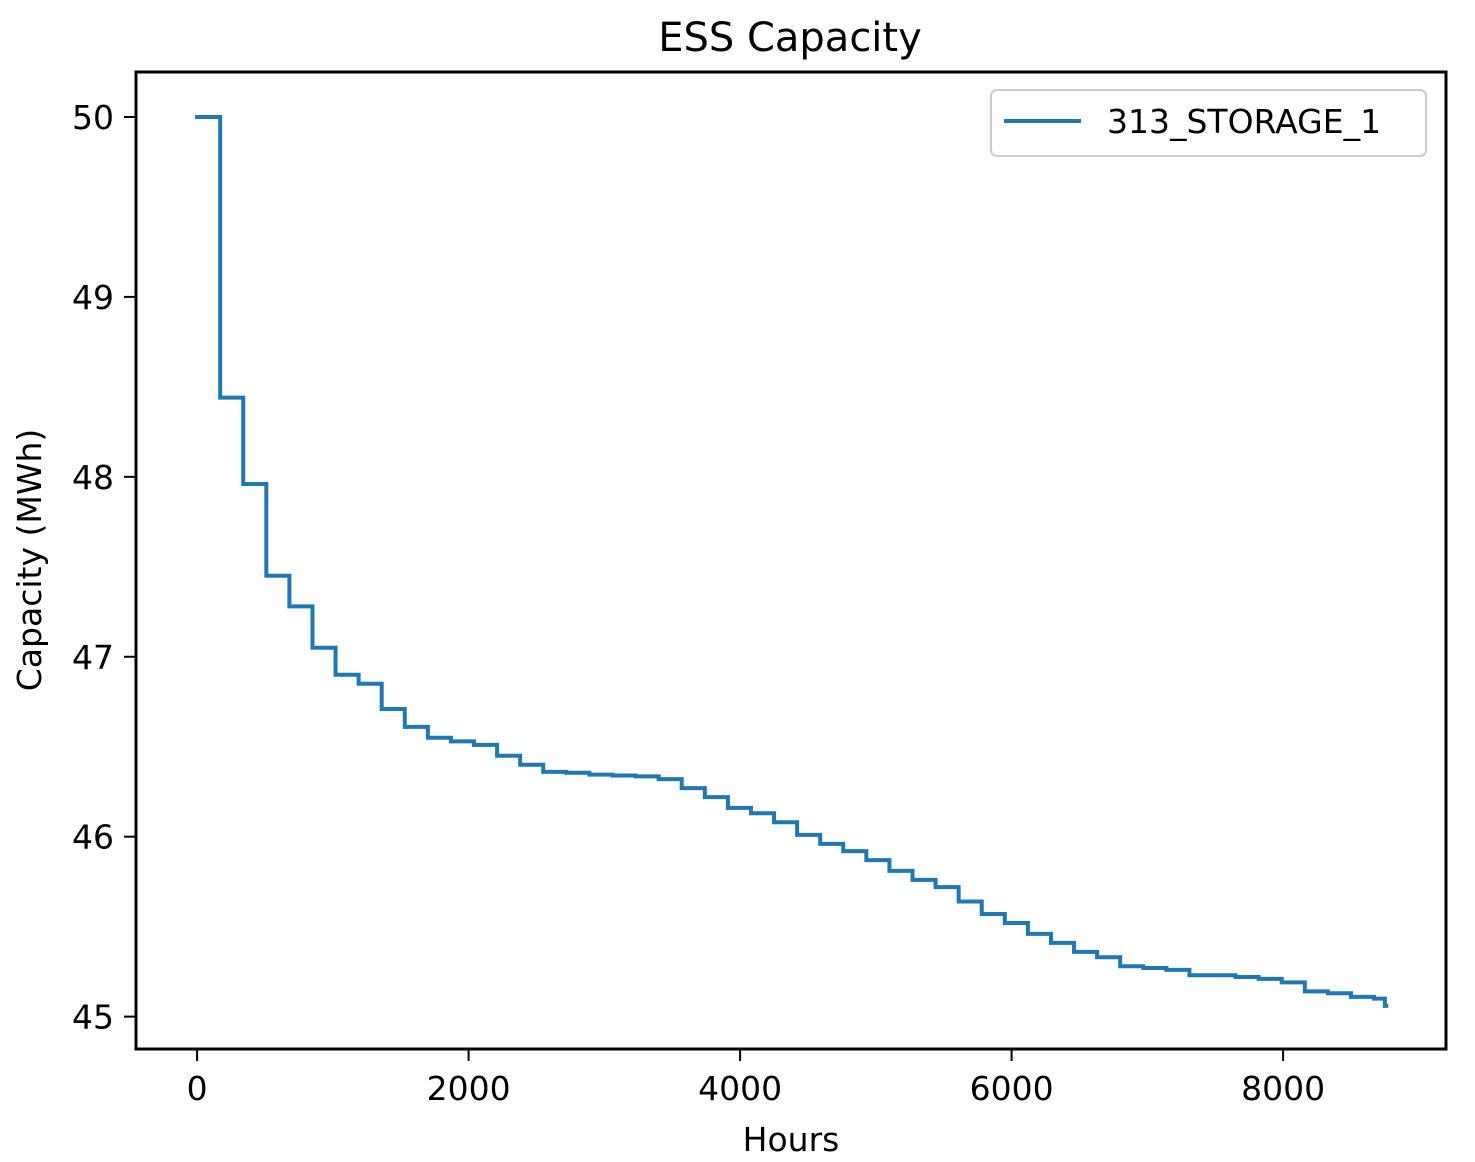 This screenshot has height=1162, width=1475. I want to click on y-axis: 45 46 47 48 49 50, so click(104, 567).